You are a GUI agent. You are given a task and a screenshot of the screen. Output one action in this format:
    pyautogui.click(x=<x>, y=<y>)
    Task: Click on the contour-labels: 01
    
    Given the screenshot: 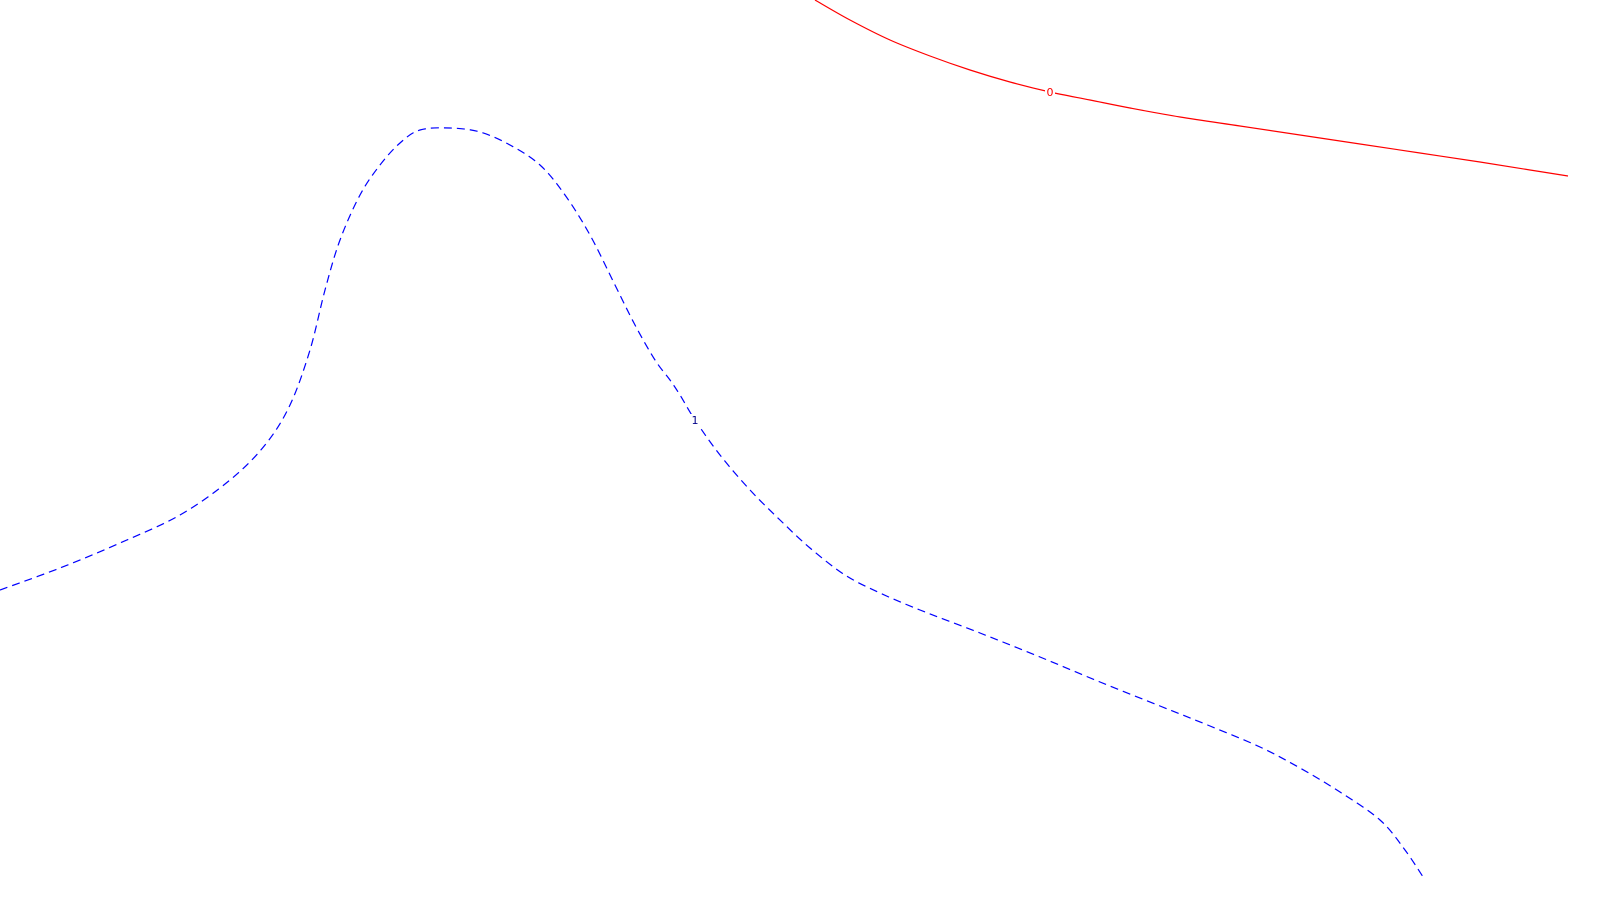 What is the action you would take?
    pyautogui.click(x=872, y=256)
    